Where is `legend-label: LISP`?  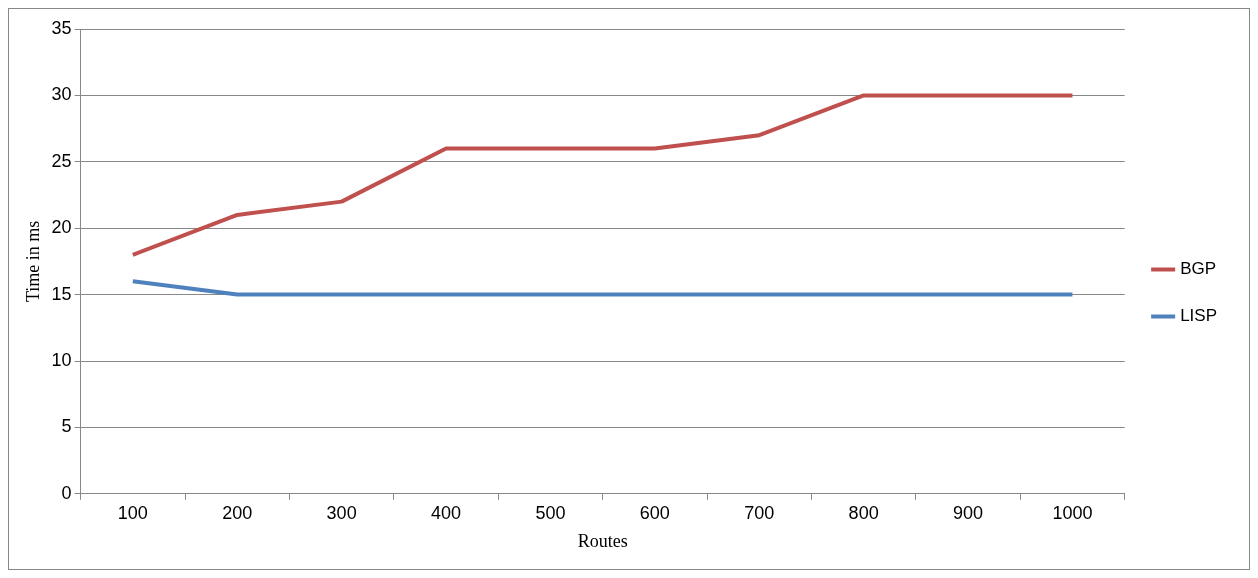
legend-label: LISP is located at coordinates (1198, 316).